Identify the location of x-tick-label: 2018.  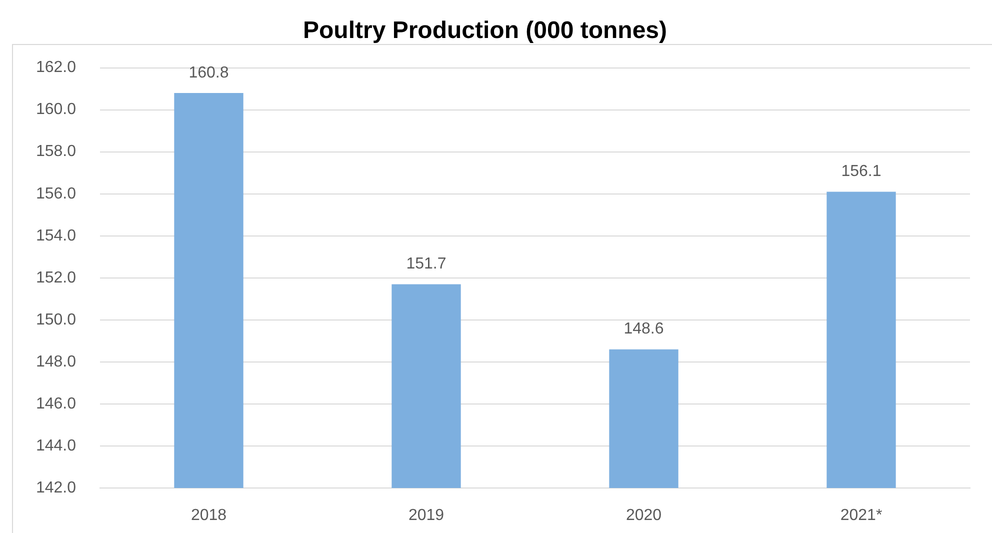
(208, 515).